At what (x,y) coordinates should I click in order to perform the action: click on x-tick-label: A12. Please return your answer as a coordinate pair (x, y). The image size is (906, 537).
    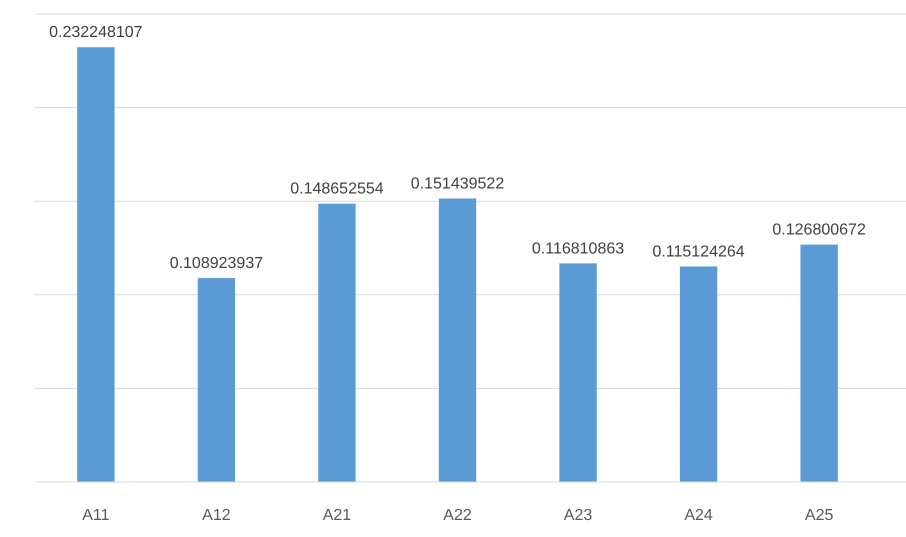
    Looking at the image, I should click on (216, 515).